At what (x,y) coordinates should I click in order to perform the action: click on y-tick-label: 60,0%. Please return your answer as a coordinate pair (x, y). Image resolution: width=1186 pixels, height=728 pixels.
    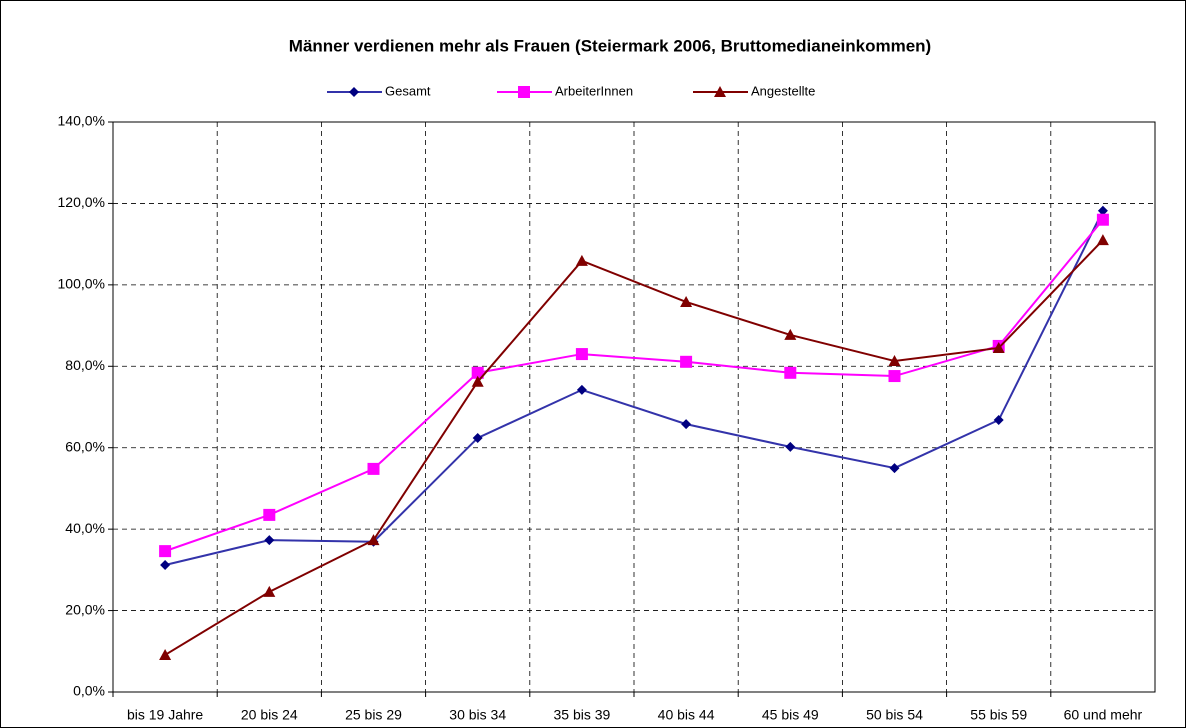
    Looking at the image, I should click on (85, 446).